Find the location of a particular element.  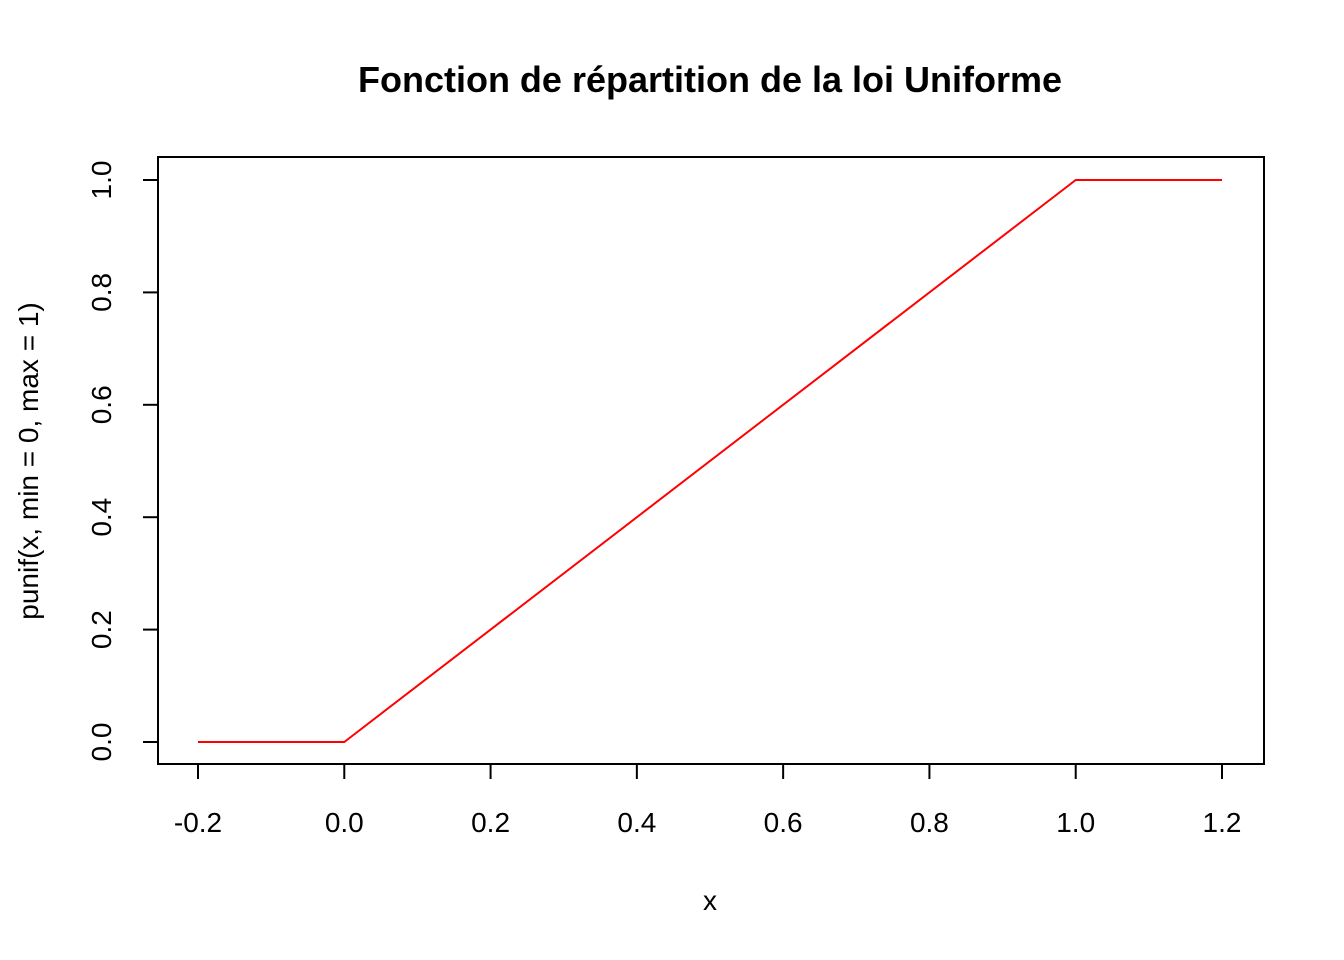

x-tick-label: 1.0 is located at coordinates (1075, 822).